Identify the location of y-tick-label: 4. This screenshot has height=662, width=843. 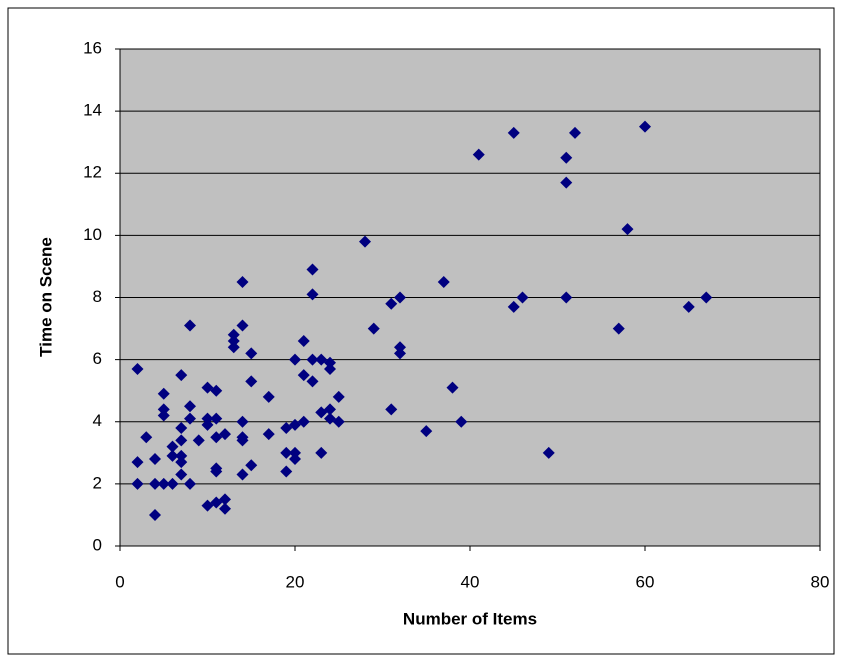
(97, 420).